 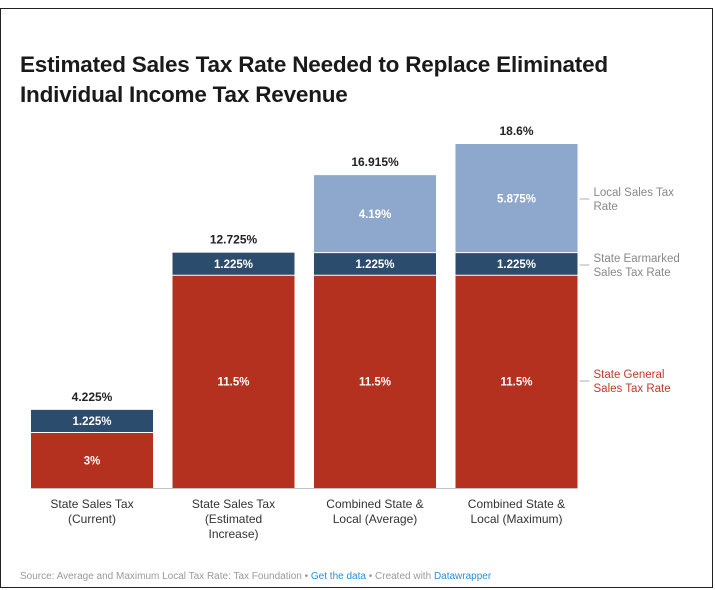 I want to click on chart-title-line-2: Individual Income Tax Revenue, so click(x=184, y=94).